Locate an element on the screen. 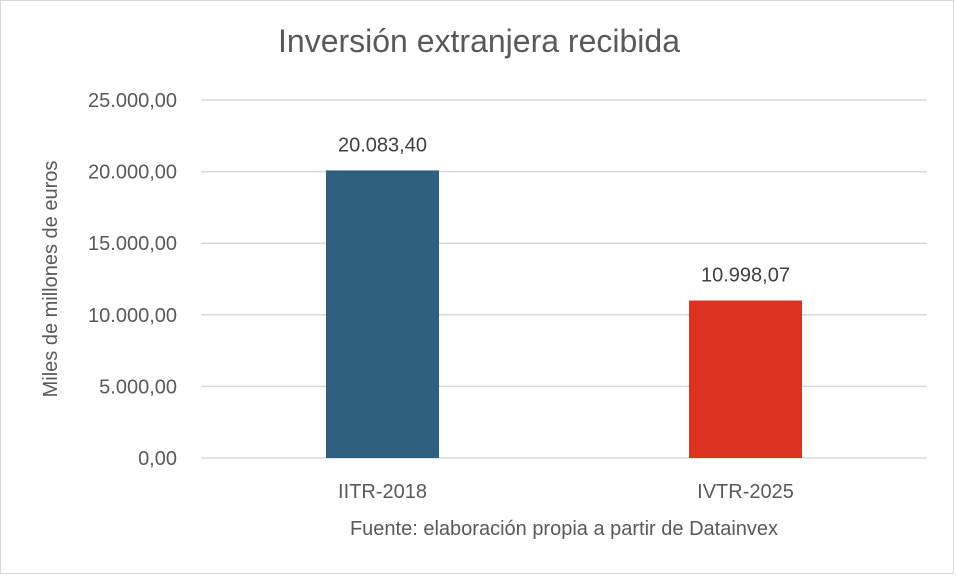 The height and width of the screenshot is (577, 956). data-label: 10.998,07 is located at coordinates (745, 276).